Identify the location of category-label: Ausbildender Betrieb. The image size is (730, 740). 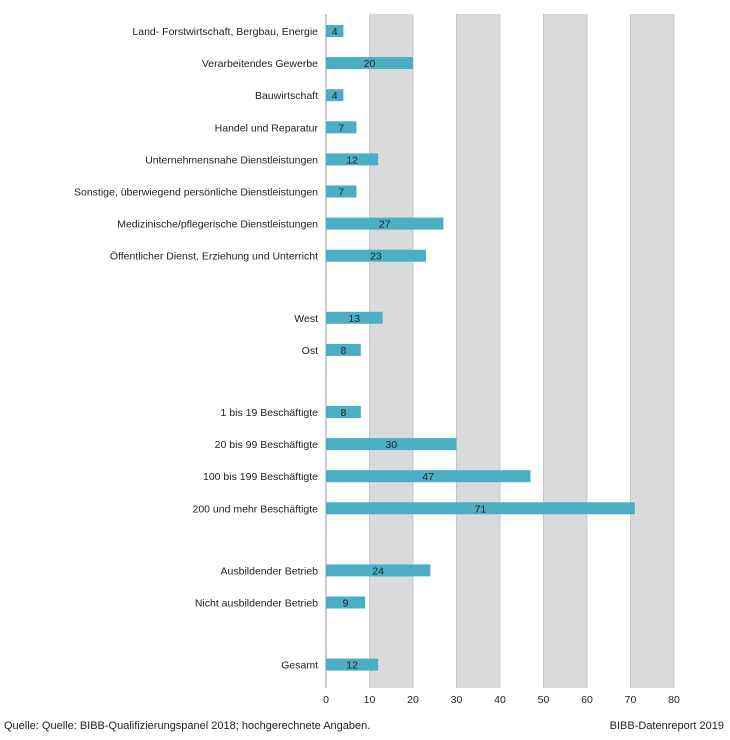
(270, 571).